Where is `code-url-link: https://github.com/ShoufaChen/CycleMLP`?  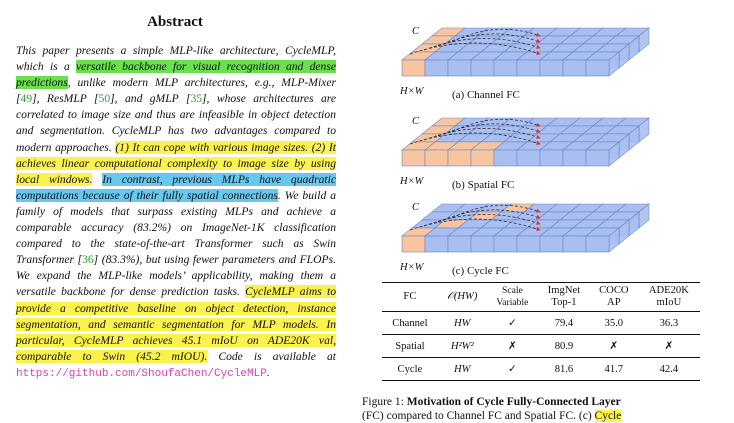 code-url-link: https://github.com/ShoufaChen/CycleMLP is located at coordinates (141, 373).